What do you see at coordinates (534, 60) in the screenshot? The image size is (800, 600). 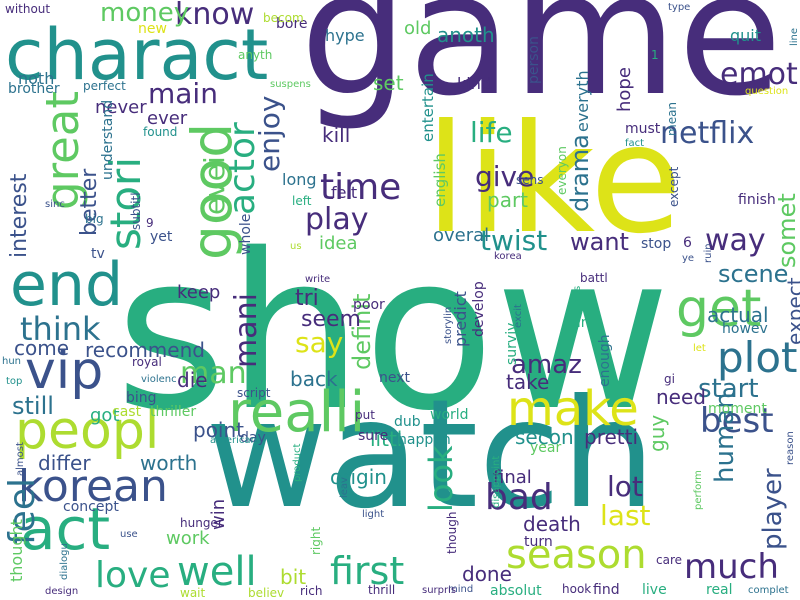 I see `word-person: person` at bounding box center [534, 60].